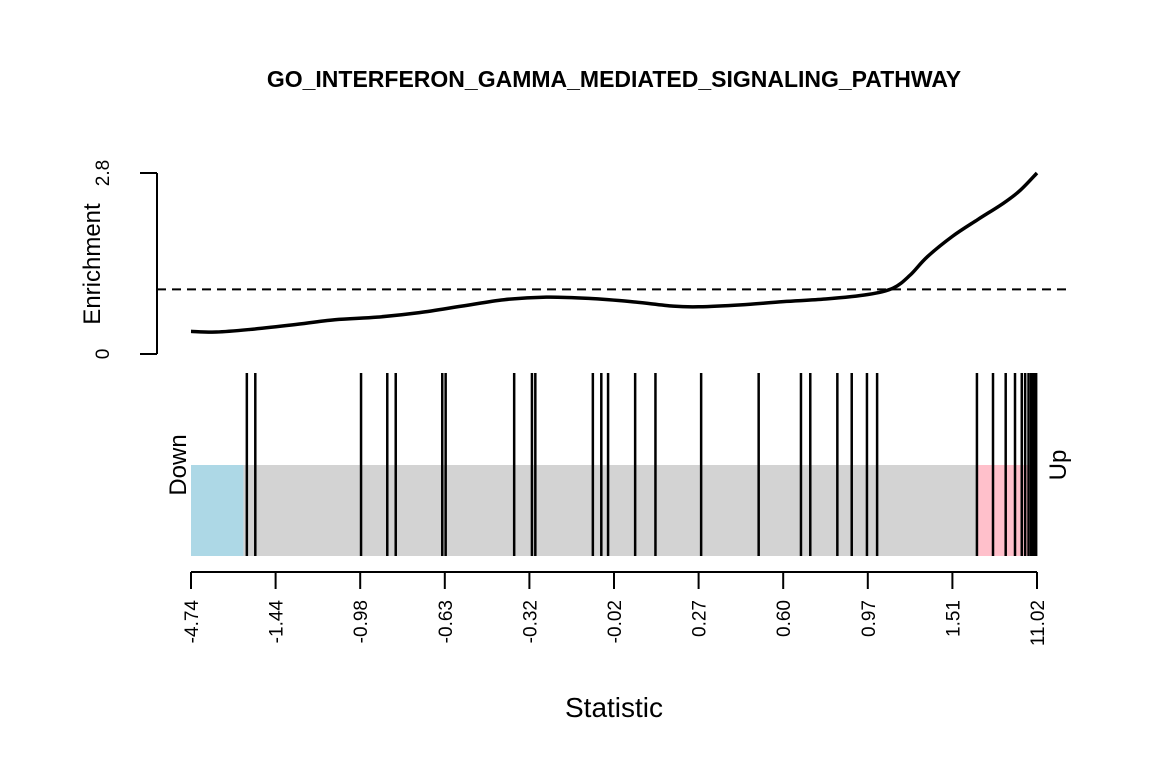 This screenshot has width=1152, height=768. I want to click on x-tick-label: -0.63, so click(446, 621).